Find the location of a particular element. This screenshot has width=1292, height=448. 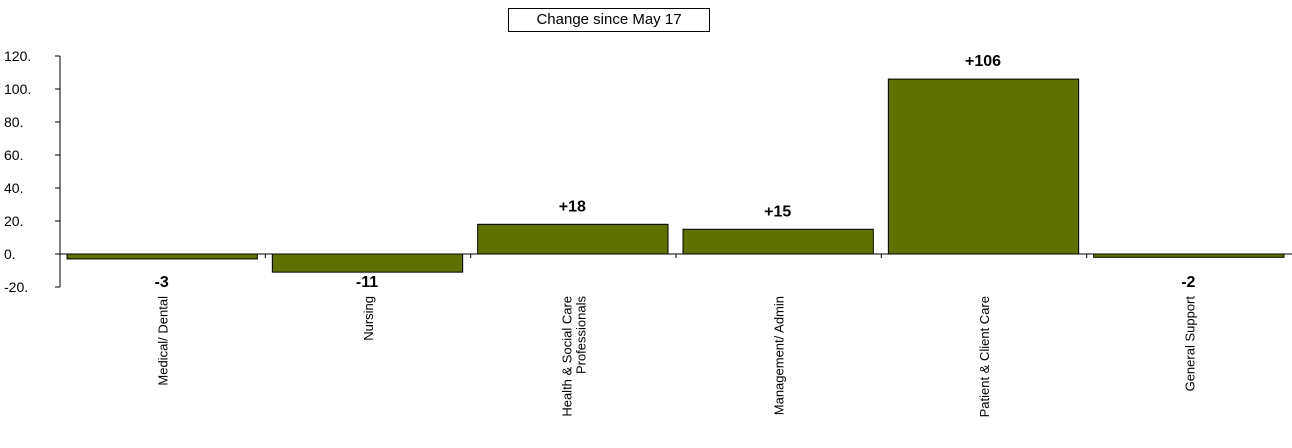

category-label: Medical/ Dental is located at coordinates (163, 341).